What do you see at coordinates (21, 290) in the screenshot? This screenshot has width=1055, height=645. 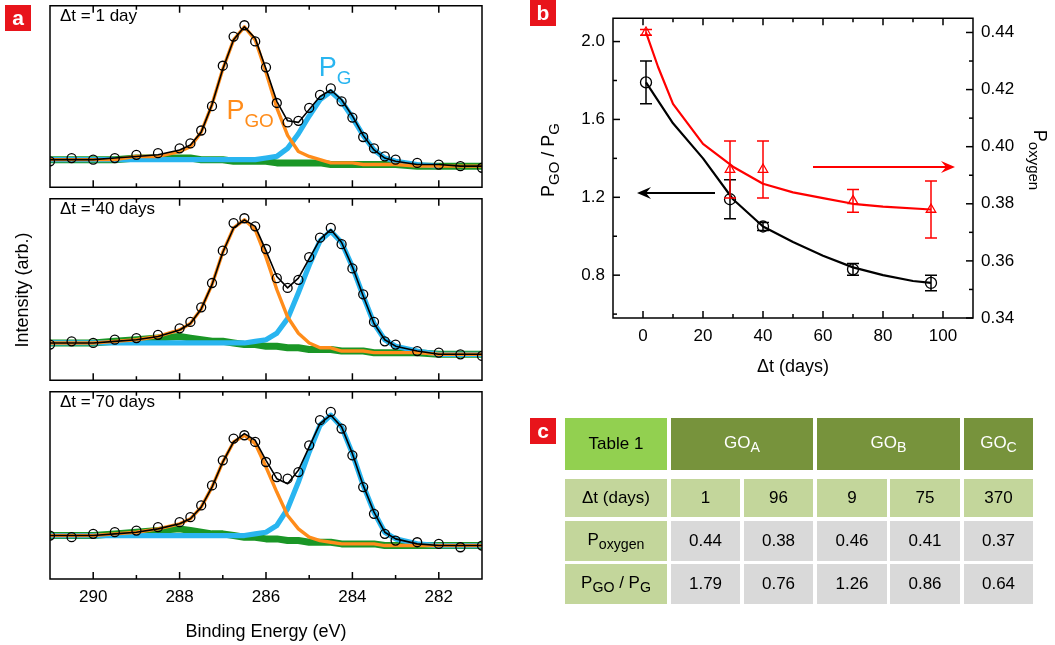 I see `y-axis-title: Intensity (arb.)` at bounding box center [21, 290].